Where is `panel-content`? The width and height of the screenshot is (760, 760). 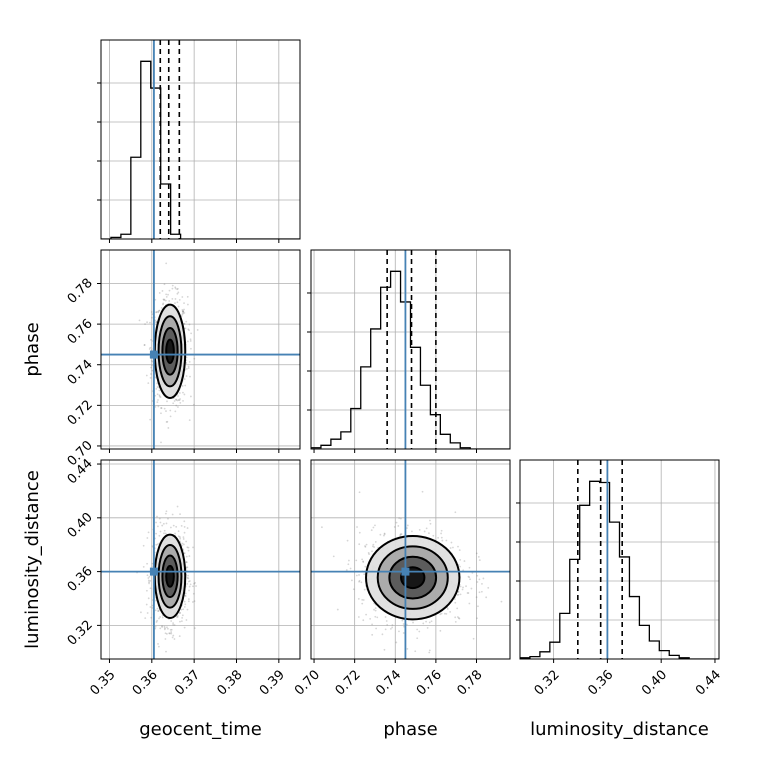 panel-content is located at coordinates (200, 349).